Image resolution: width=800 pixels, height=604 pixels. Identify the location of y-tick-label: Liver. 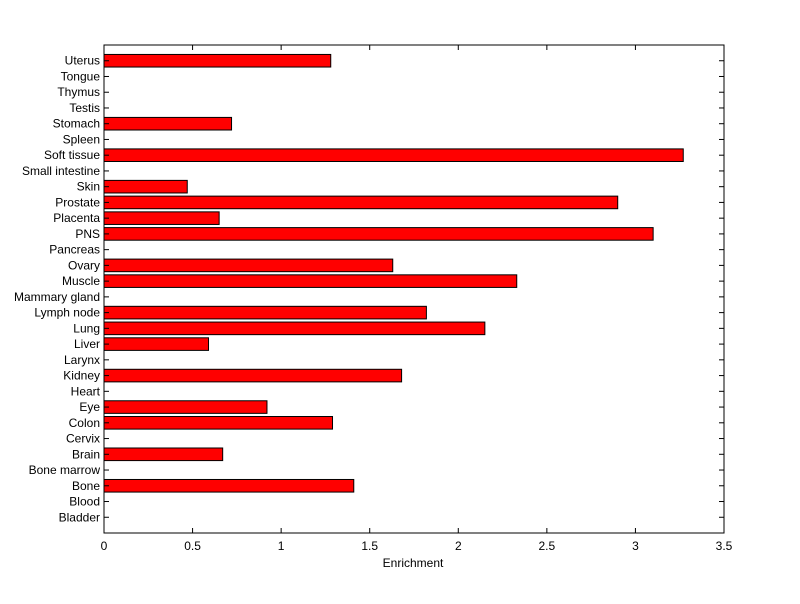
(87, 344).